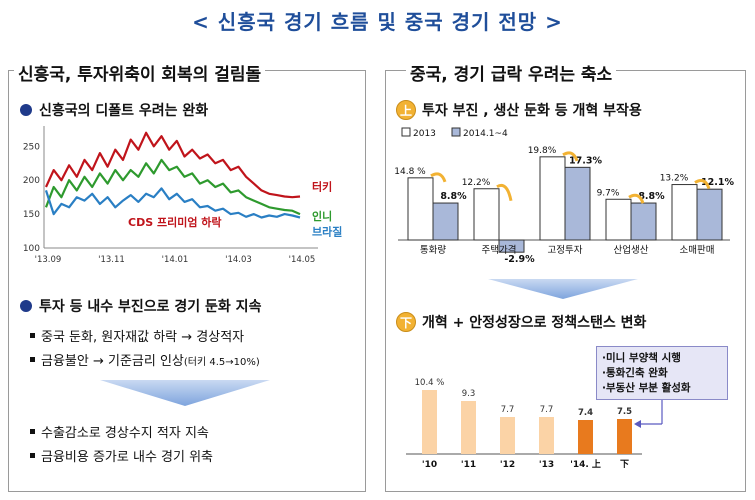  I want to click on list-item: 중국 둔화, 원자재값 하락 → 경상적자, so click(137, 335).